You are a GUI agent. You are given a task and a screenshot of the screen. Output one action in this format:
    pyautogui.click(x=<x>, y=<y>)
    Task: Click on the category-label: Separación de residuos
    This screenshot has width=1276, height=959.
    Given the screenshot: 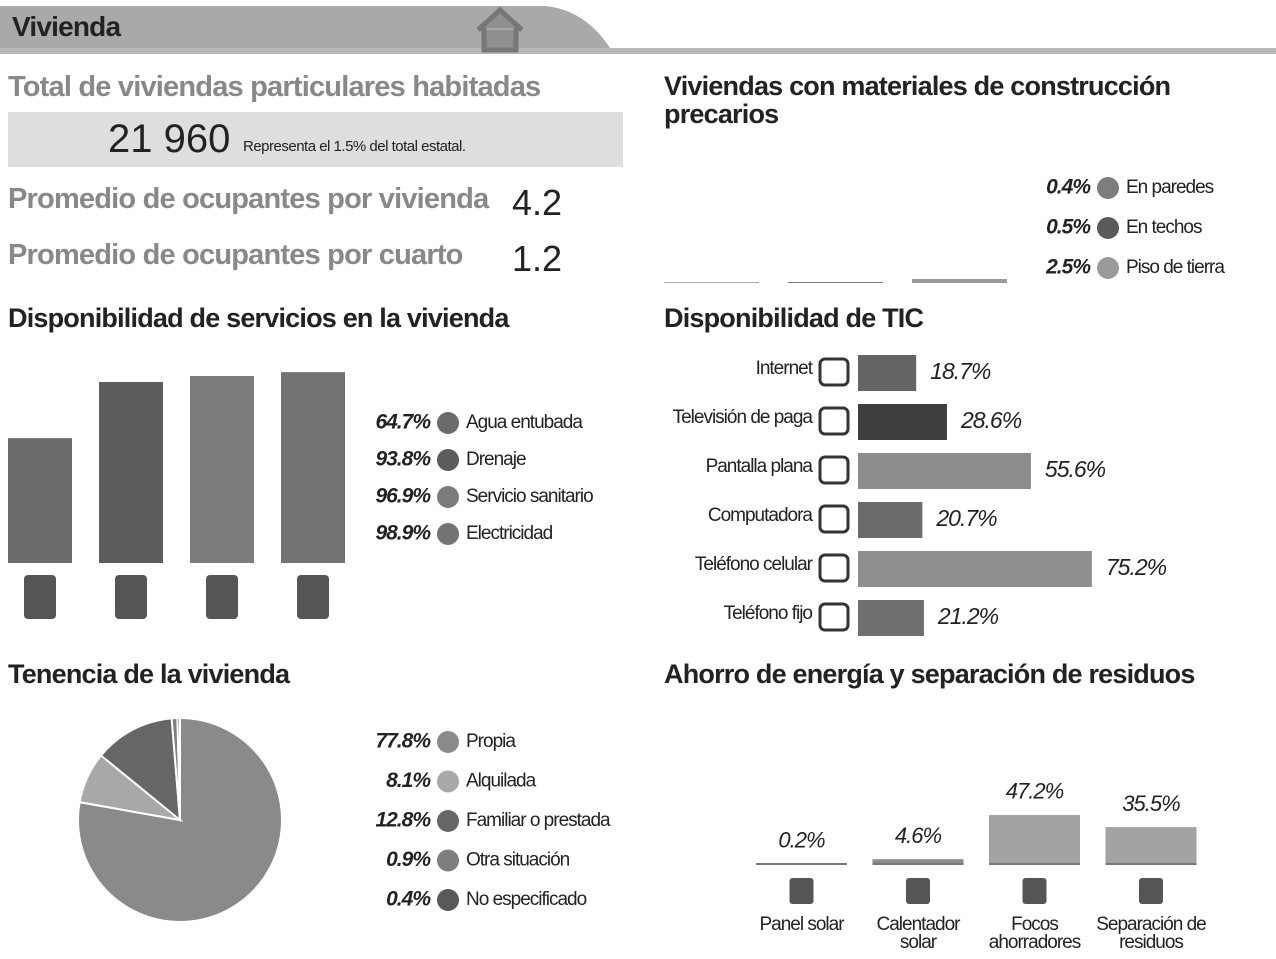 What is the action you would take?
    pyautogui.click(x=1151, y=934)
    